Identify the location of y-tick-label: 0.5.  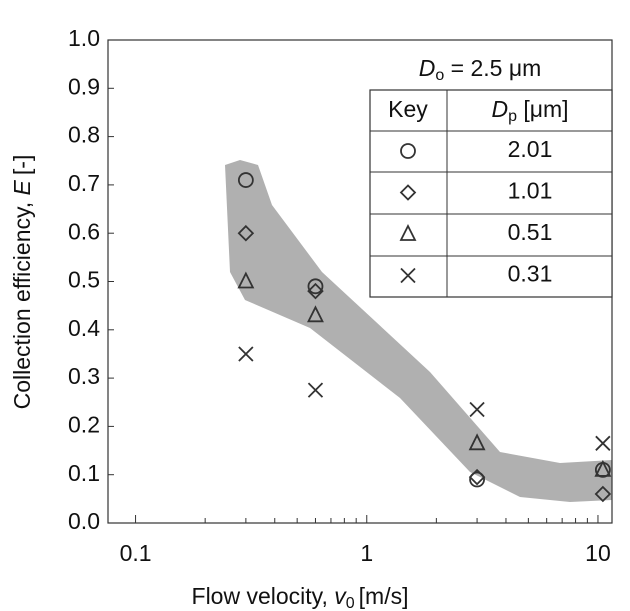
(84, 280).